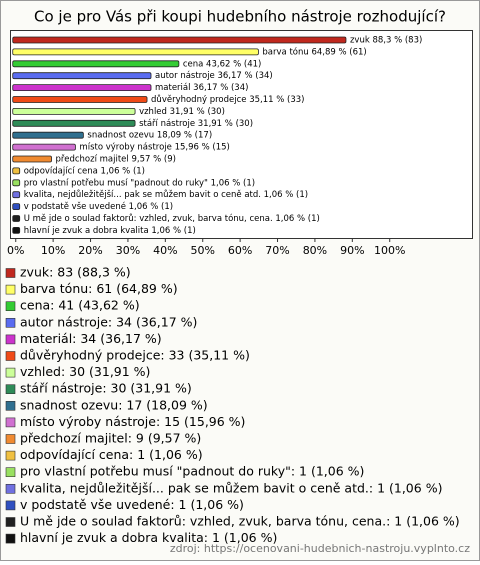 The image size is (480, 565). Describe the element at coordinates (132, 504) in the screenshot. I see `legend-label: v podstatě vše uvedené: 1 (1,06 %)` at that location.